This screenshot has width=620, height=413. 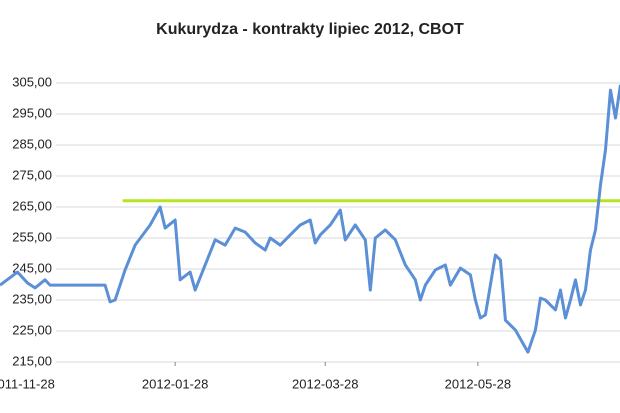 I want to click on y-tick-label: 295,00, so click(x=32, y=112).